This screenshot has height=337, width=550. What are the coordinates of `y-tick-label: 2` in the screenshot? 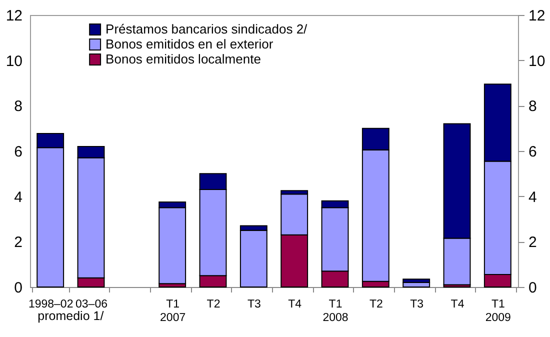 It's located at (532, 243).